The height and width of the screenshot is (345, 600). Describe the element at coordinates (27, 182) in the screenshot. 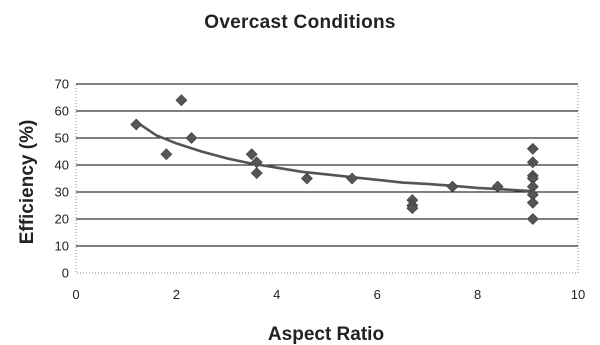

I see `y-axis-title: Efficiency (%)` at that location.